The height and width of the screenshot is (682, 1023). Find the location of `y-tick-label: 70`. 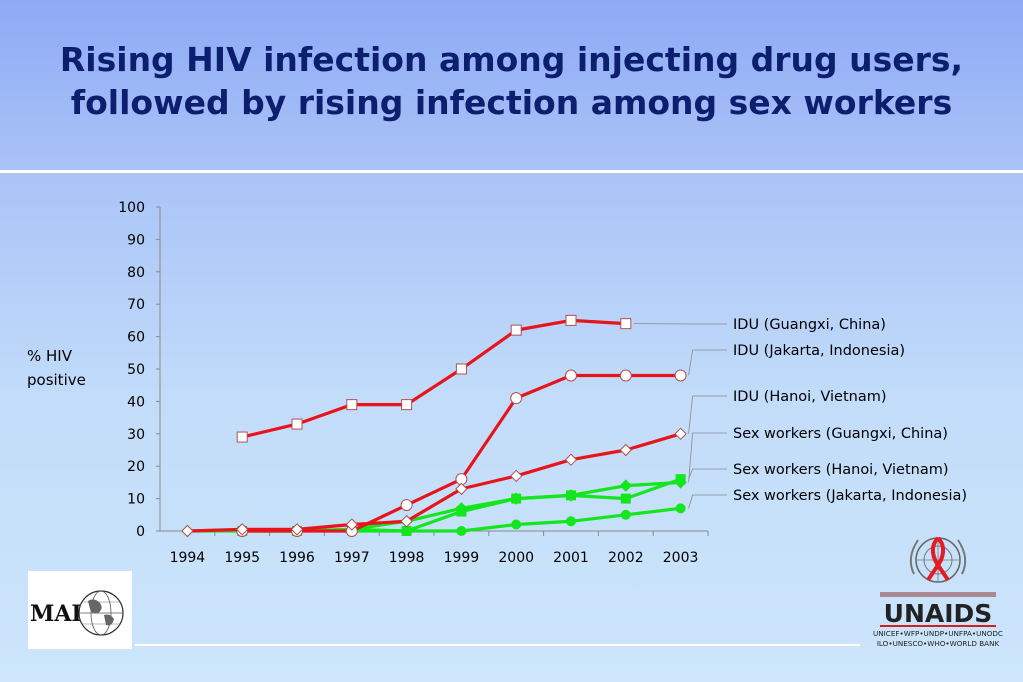

y-tick-label: 70 is located at coordinates (136, 305).